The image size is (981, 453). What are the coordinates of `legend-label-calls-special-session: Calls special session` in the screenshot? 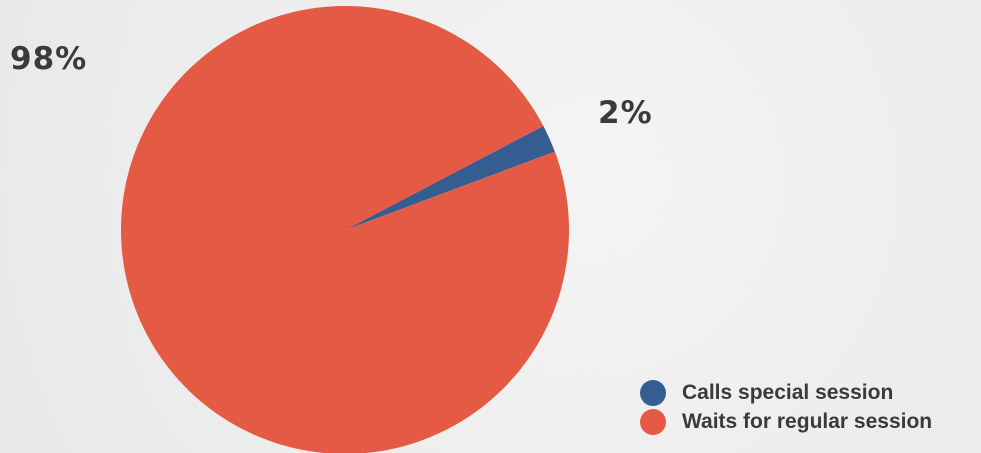 It's located at (788, 392).